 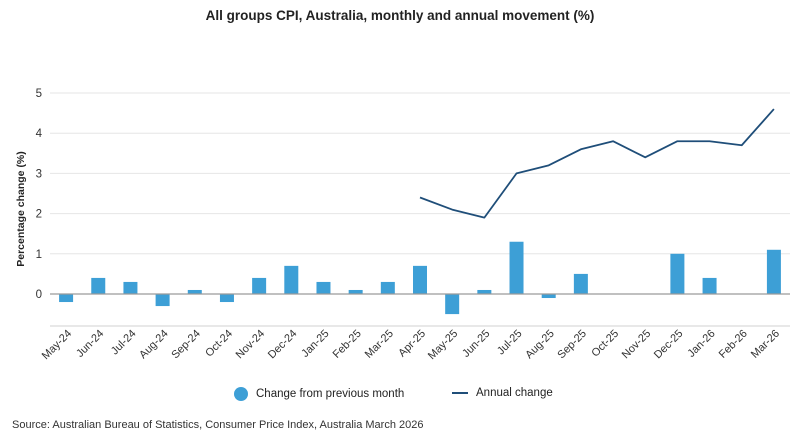 What do you see at coordinates (412, 344) in the screenshot?
I see `x-tick-label: Apr-25` at bounding box center [412, 344].